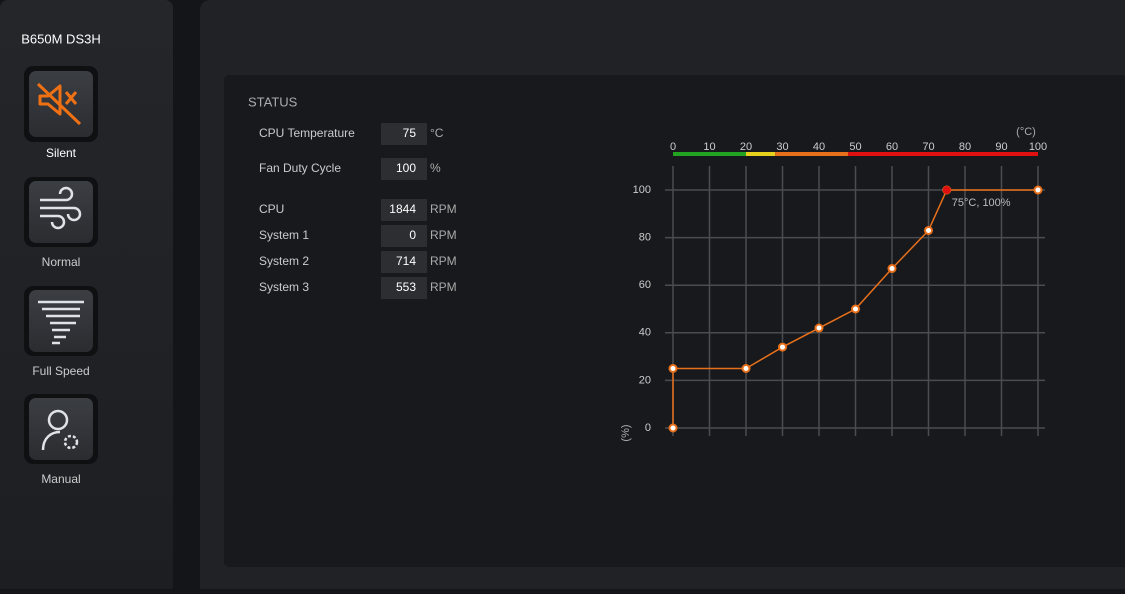 The image size is (1125, 594). What do you see at coordinates (819, 147) in the screenshot?
I see `x-tick-label: 40` at bounding box center [819, 147].